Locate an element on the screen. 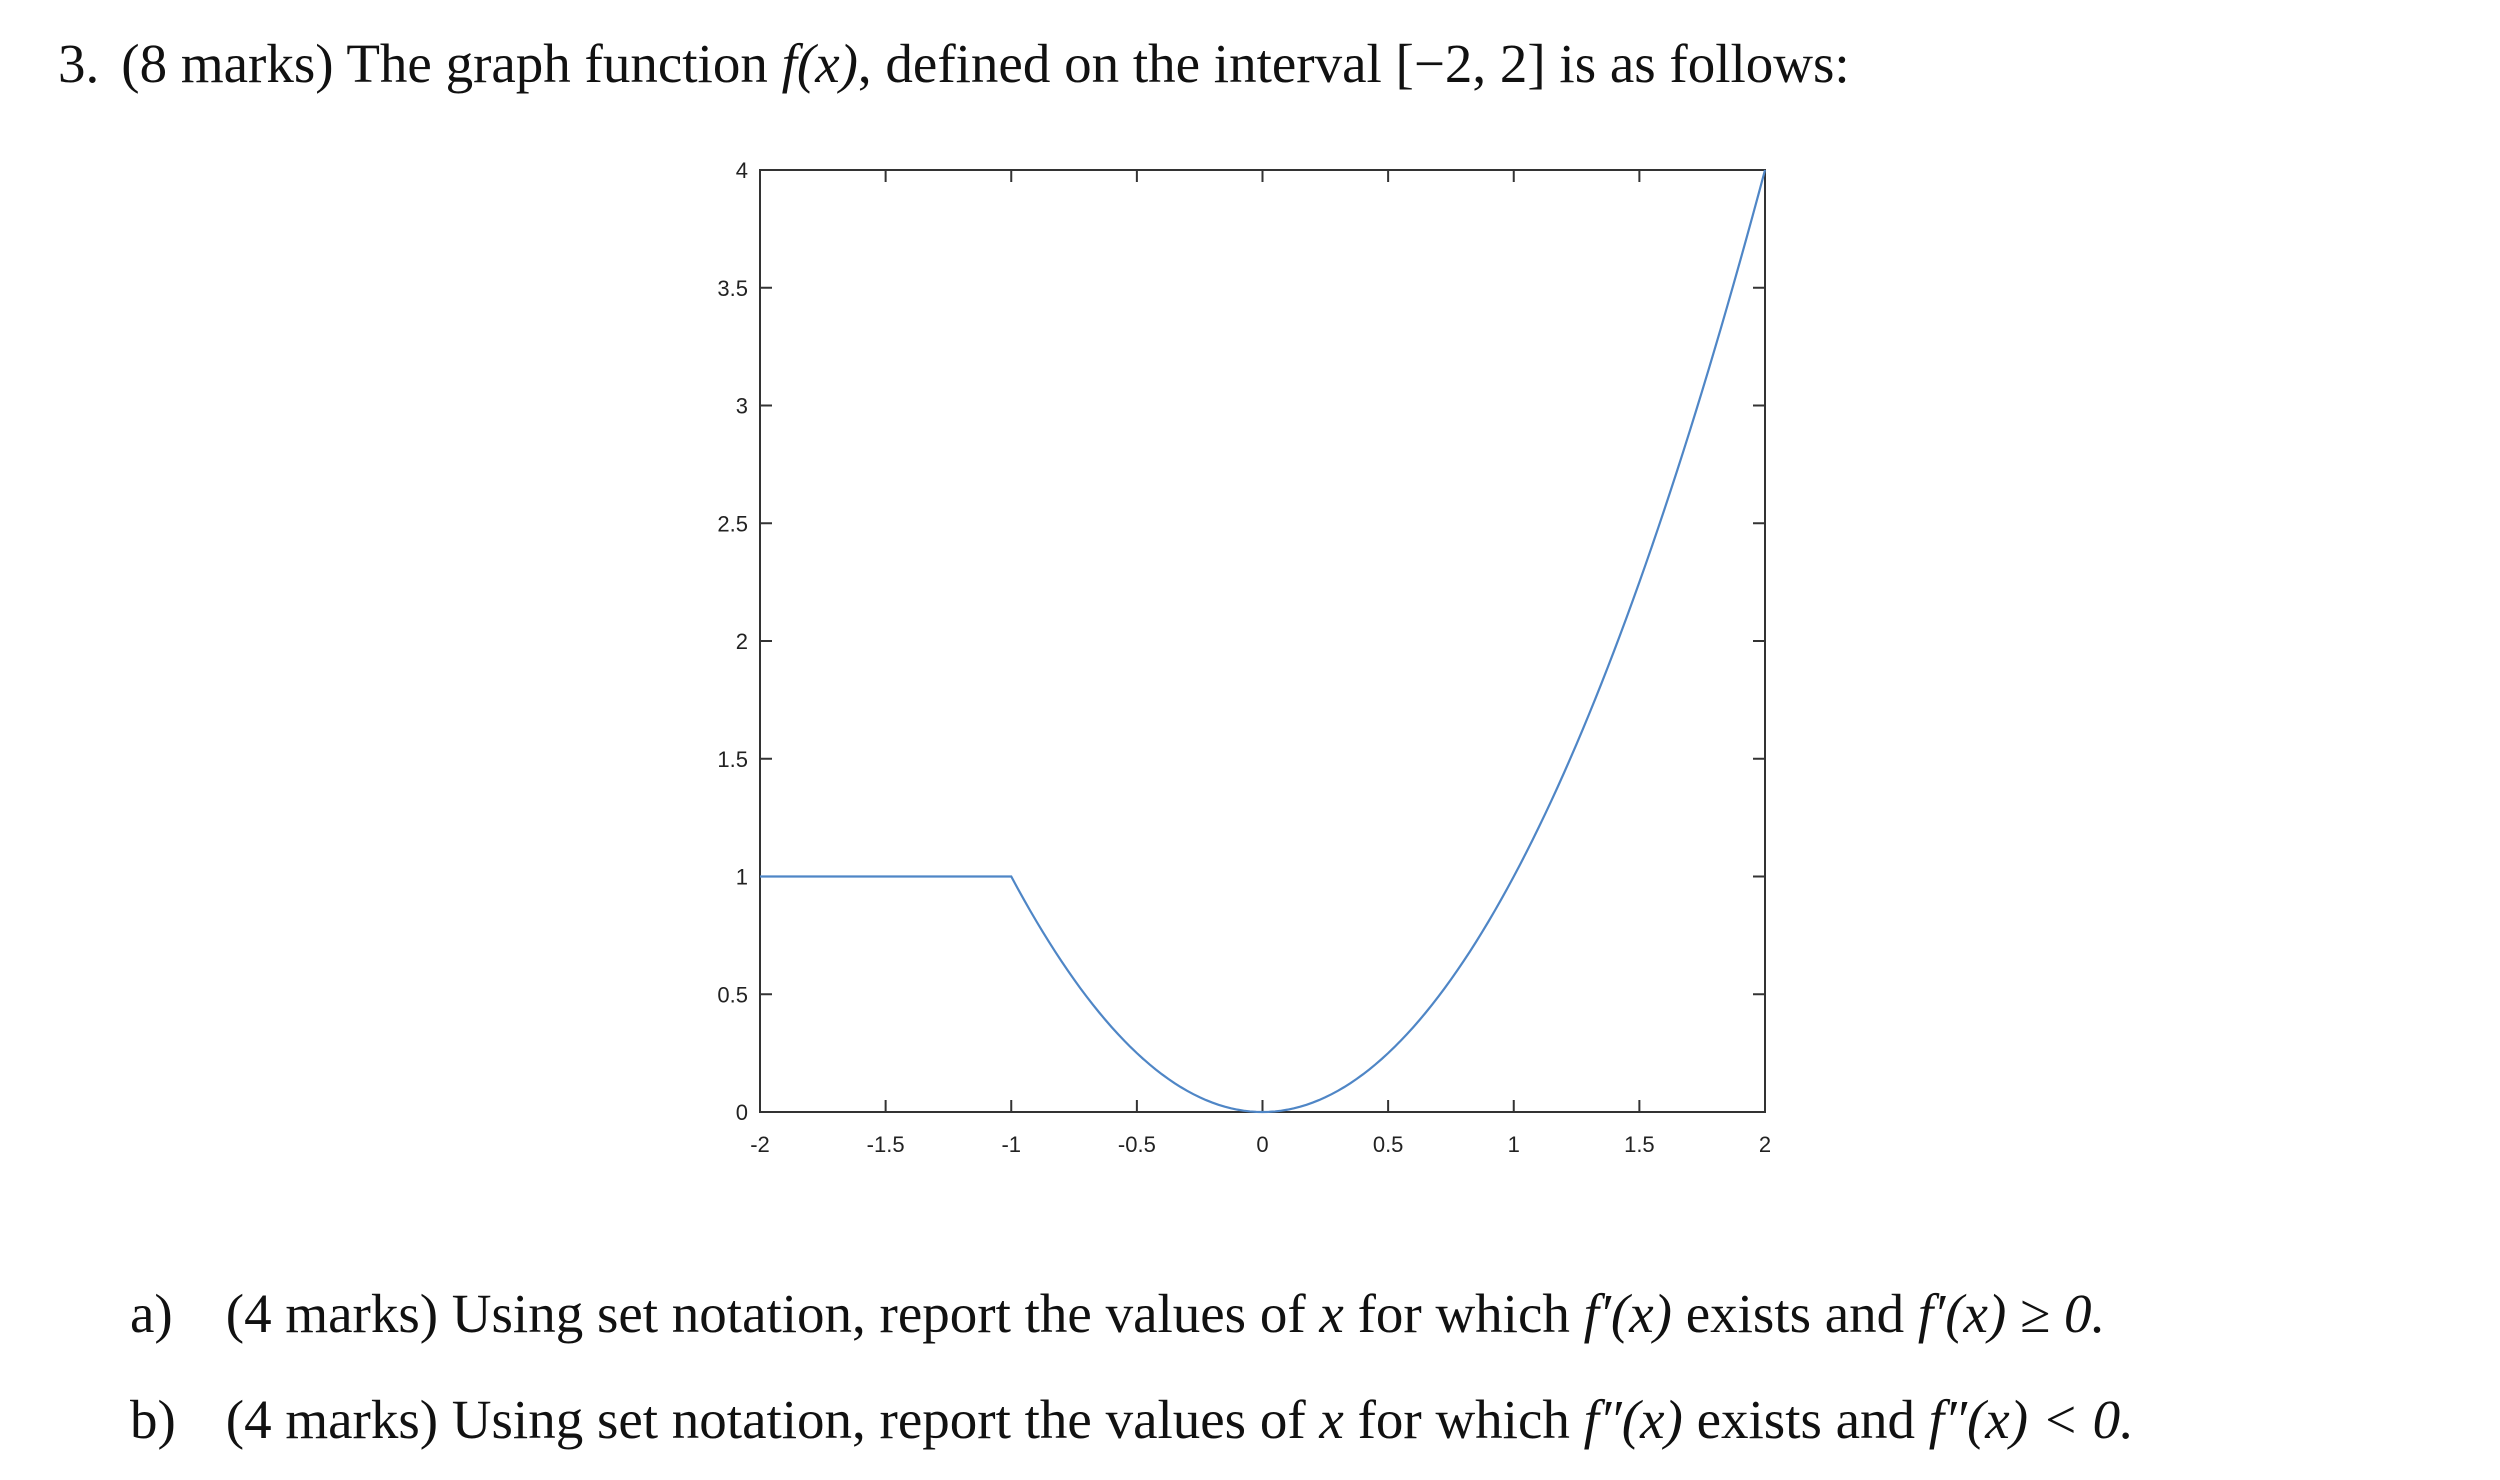 The width and height of the screenshot is (2500, 1480). question-text-mid: , defined on the interval is located at coordinates (1119, 63).